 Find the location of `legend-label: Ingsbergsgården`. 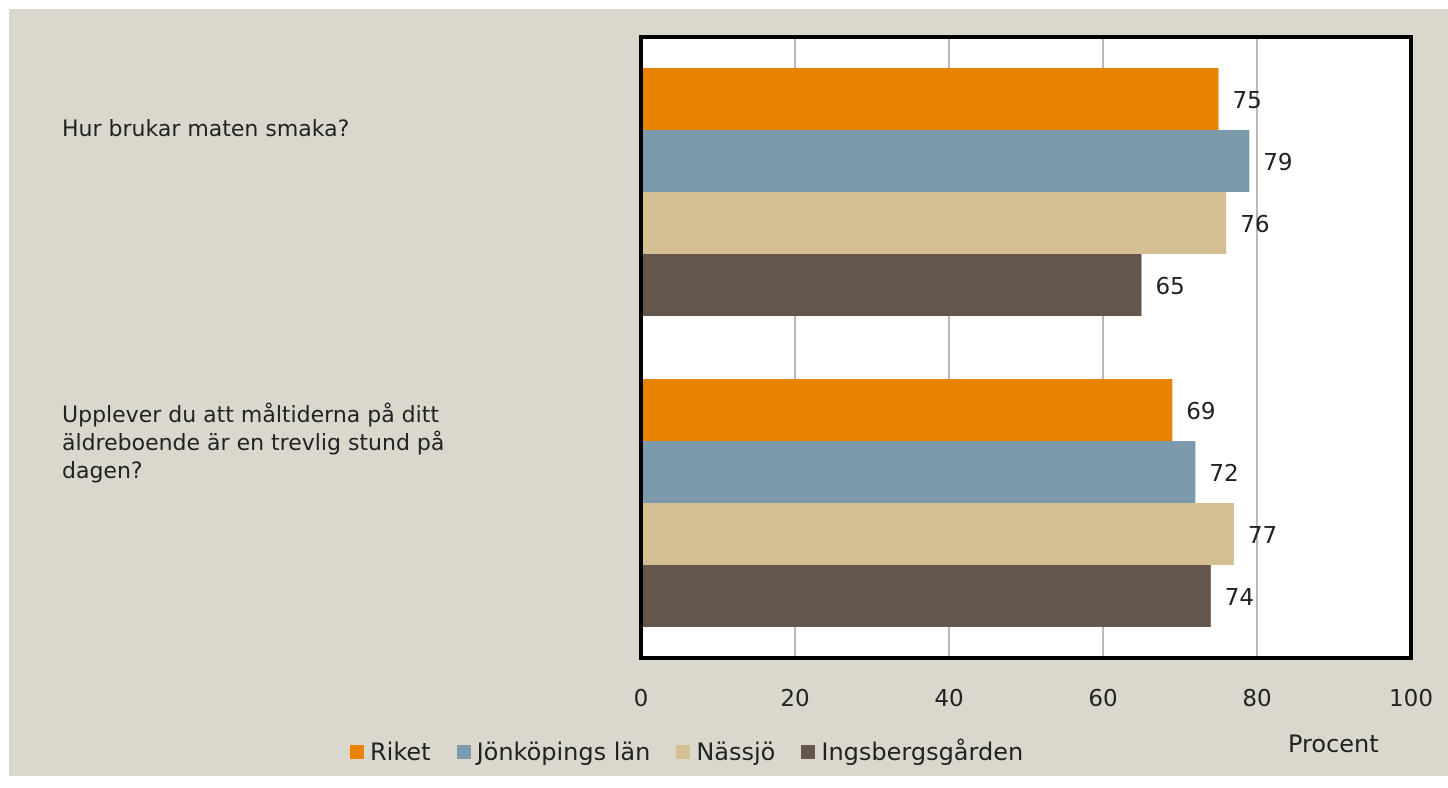

legend-label: Ingsbergsgården is located at coordinates (922, 752).